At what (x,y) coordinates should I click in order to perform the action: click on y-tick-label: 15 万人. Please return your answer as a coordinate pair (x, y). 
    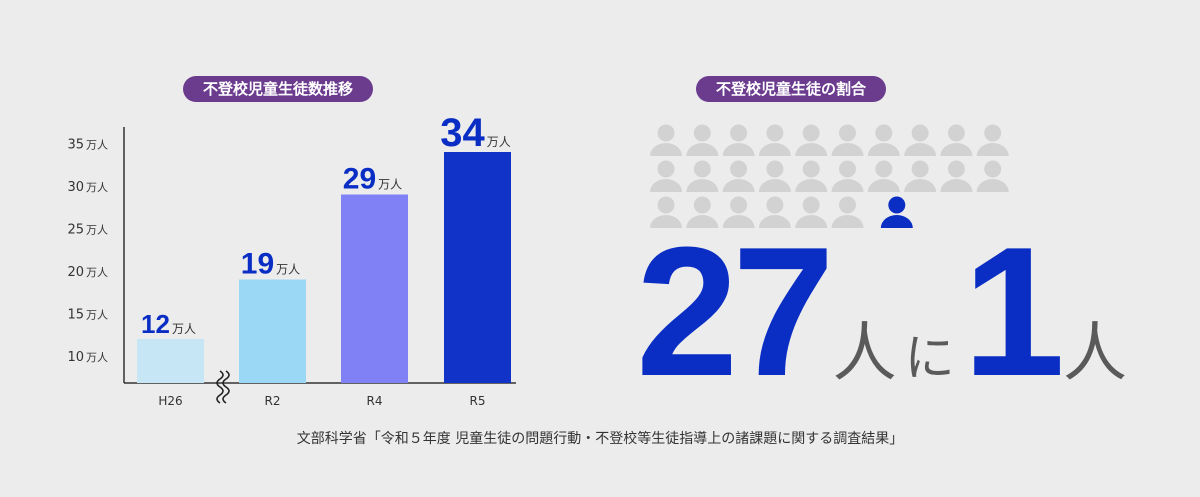
    Looking at the image, I should click on (87, 315).